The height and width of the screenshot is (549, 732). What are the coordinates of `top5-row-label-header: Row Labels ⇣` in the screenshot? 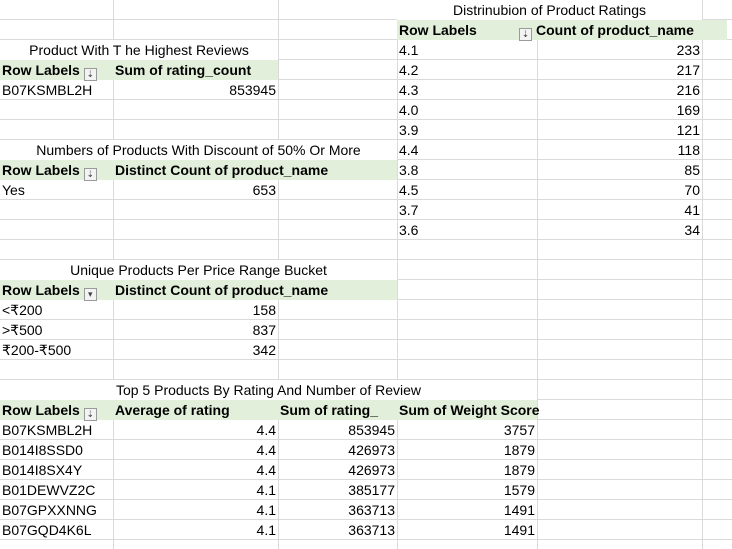 It's located at (56, 410).